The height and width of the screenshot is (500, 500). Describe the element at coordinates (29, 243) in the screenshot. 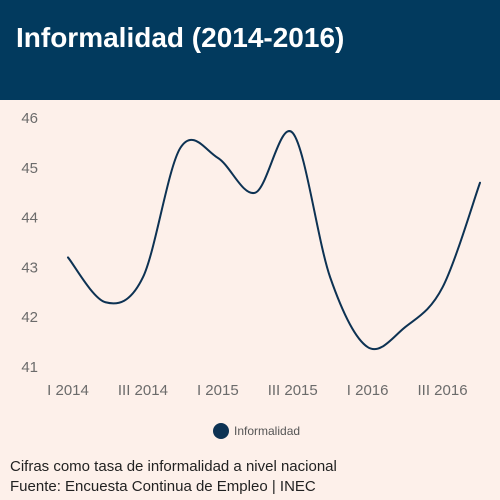

I see `y-axis: 41 42 43 44 45 46` at that location.